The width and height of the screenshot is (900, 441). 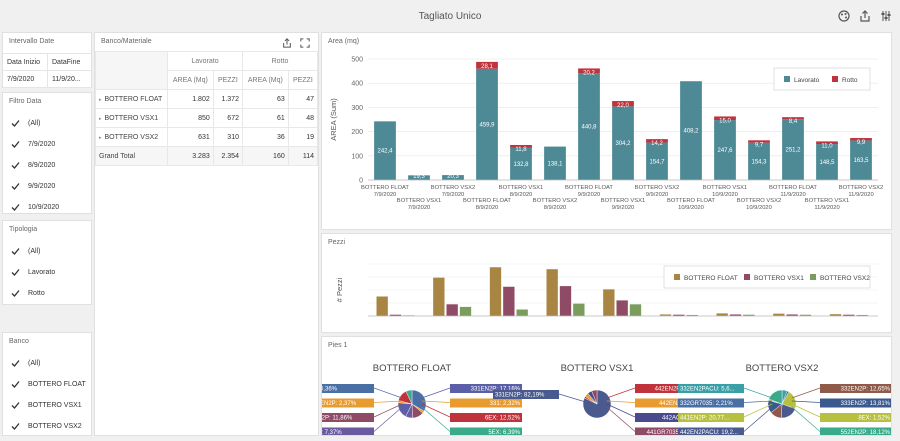 What do you see at coordinates (33, 272) in the screenshot?
I see `type-filter-item-lavorato: Lavorato` at bounding box center [33, 272].